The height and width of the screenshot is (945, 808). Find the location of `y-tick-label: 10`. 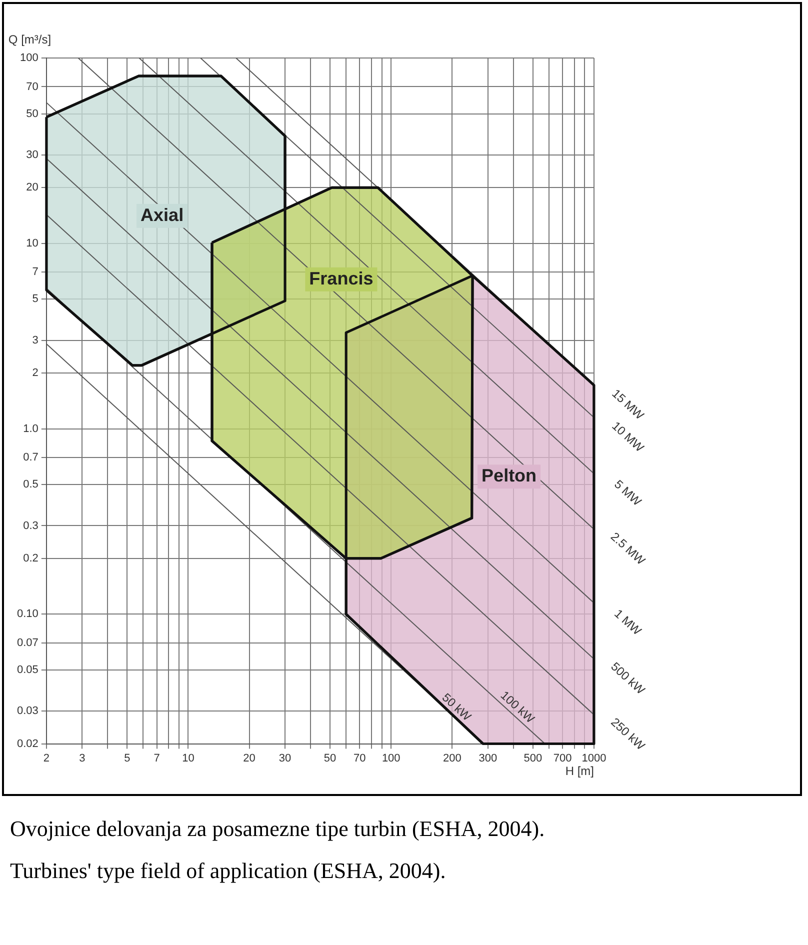

y-tick-label: 10 is located at coordinates (32, 243).